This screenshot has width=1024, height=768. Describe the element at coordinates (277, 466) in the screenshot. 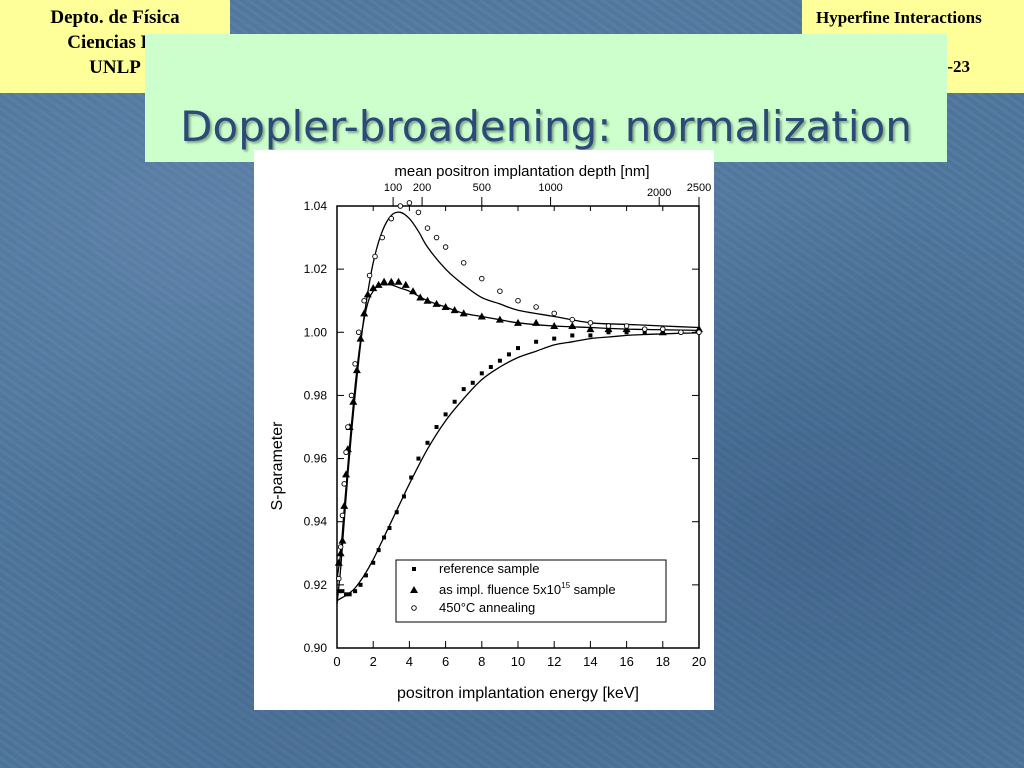

I see `y-axis-title: S-parameter` at that location.